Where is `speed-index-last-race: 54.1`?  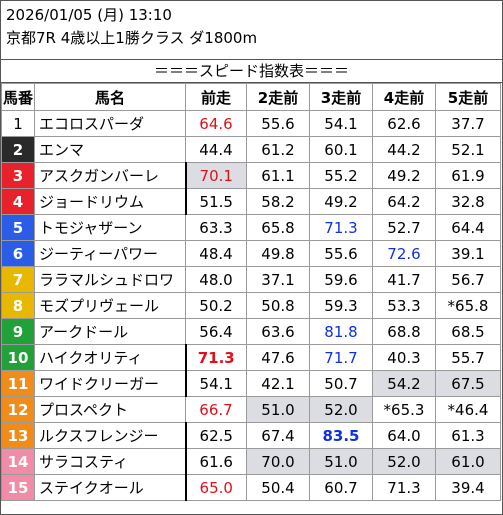
speed-index-last-race: 54.1 is located at coordinates (215, 383).